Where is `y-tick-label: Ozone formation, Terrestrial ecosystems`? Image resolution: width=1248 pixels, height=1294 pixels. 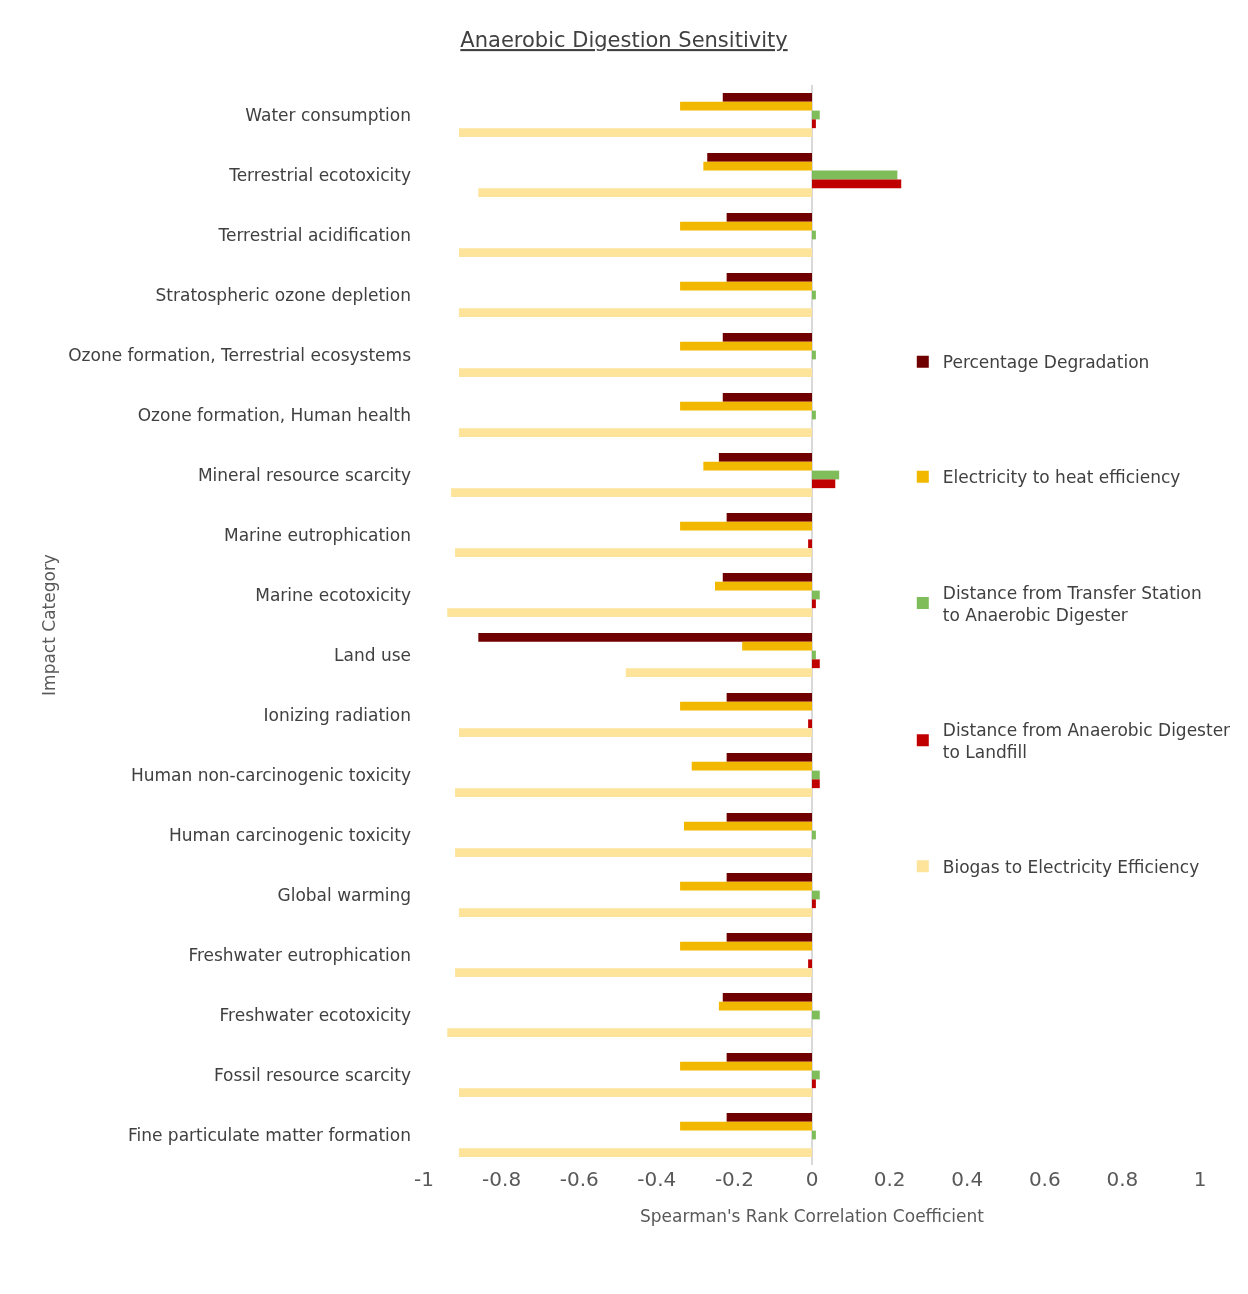 y-tick-label: Ozone formation, Terrestrial ecosystems is located at coordinates (240, 354).